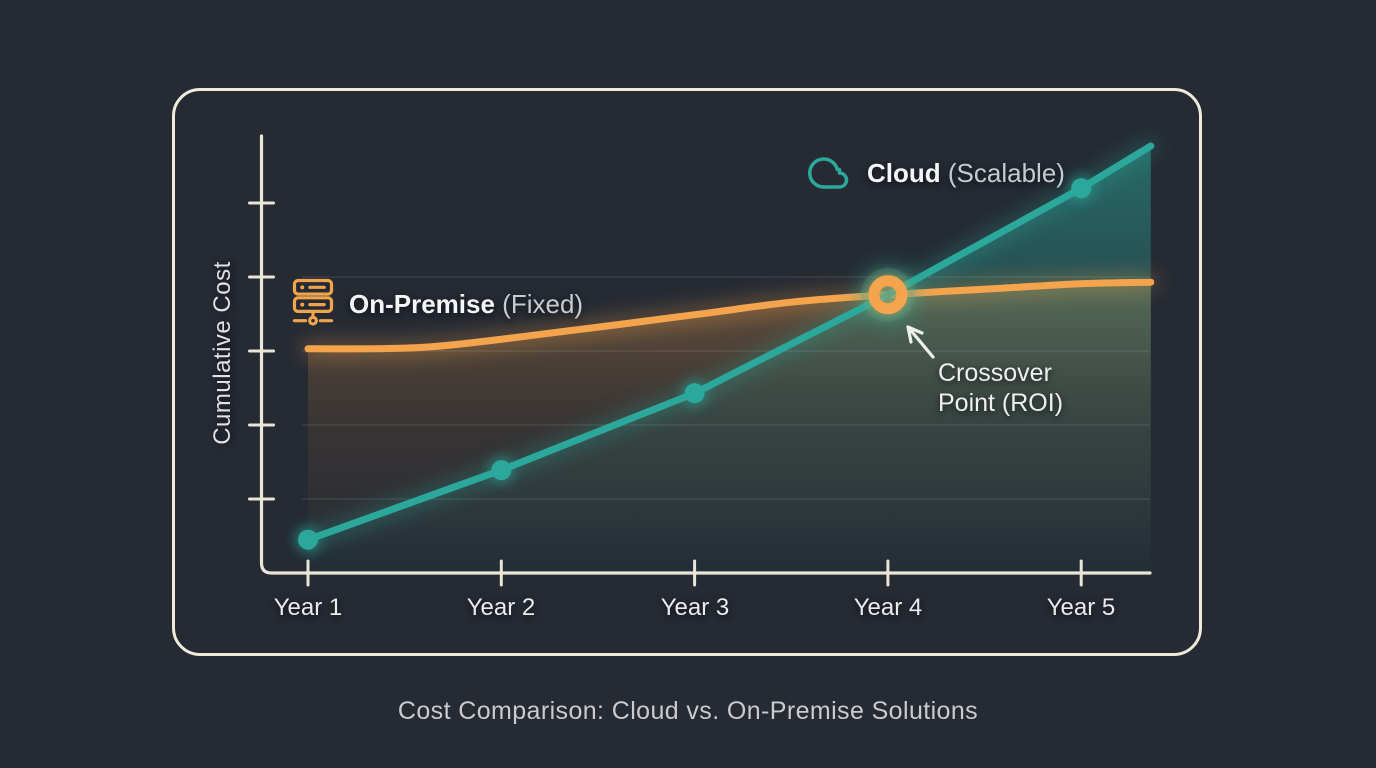  What do you see at coordinates (261, 351) in the screenshot?
I see `y-axis-ticks` at bounding box center [261, 351].